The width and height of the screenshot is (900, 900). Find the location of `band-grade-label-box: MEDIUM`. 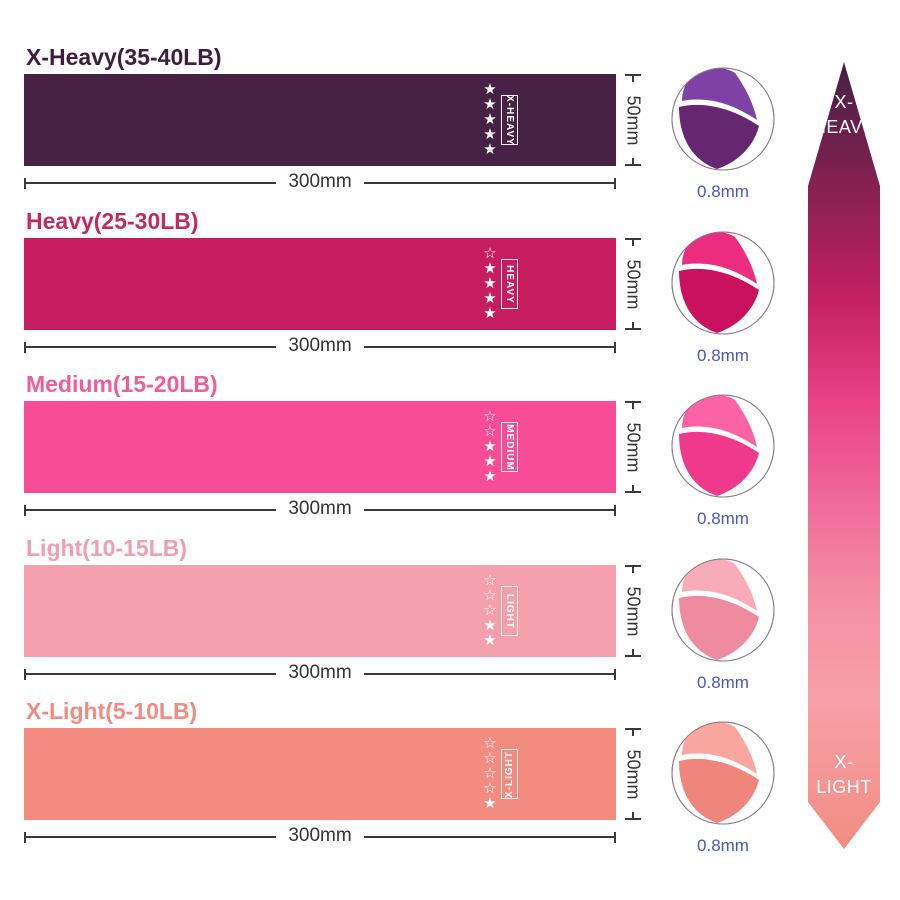

band-grade-label-box: MEDIUM is located at coordinates (509, 447).